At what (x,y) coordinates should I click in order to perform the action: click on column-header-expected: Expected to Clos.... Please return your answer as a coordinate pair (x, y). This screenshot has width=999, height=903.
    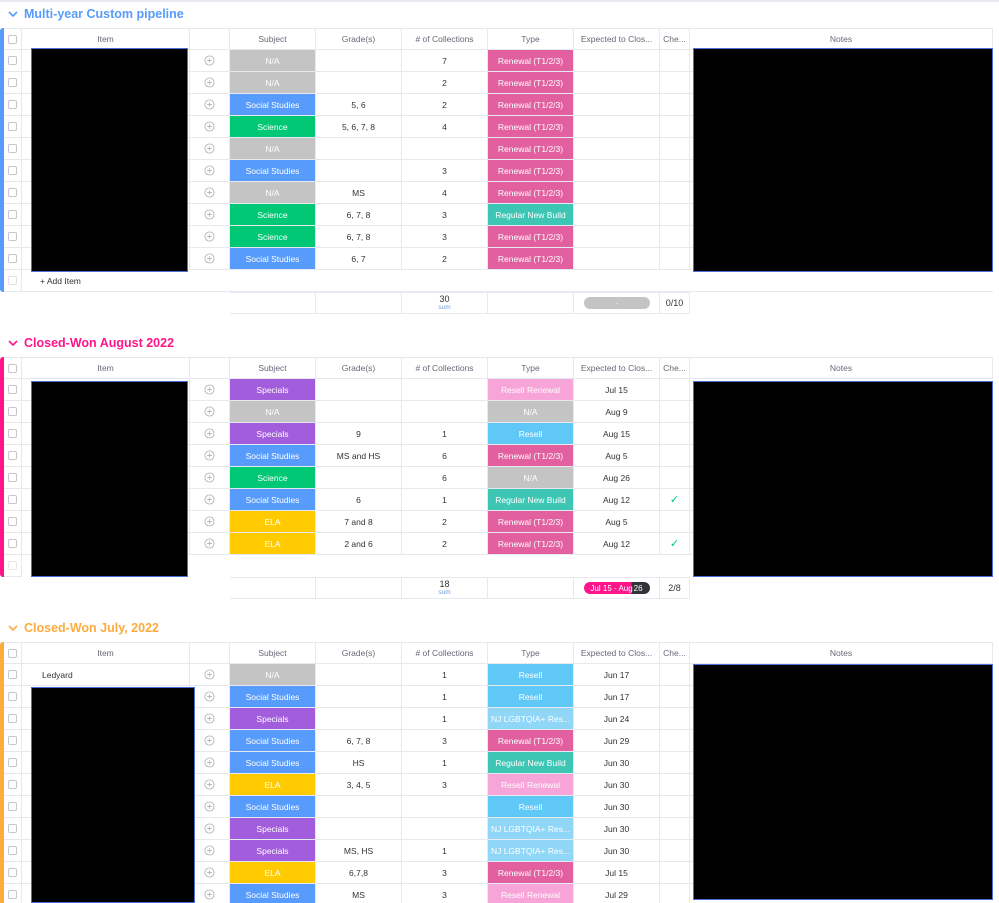
    Looking at the image, I should click on (617, 368).